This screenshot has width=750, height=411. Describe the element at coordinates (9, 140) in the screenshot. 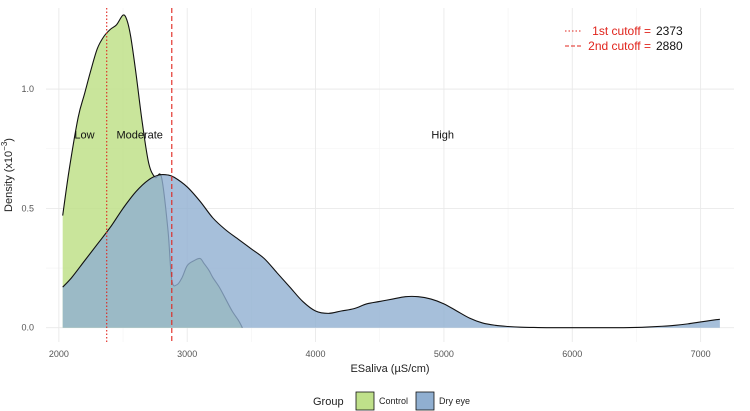

I see `y-axis-title-suffix: )` at that location.